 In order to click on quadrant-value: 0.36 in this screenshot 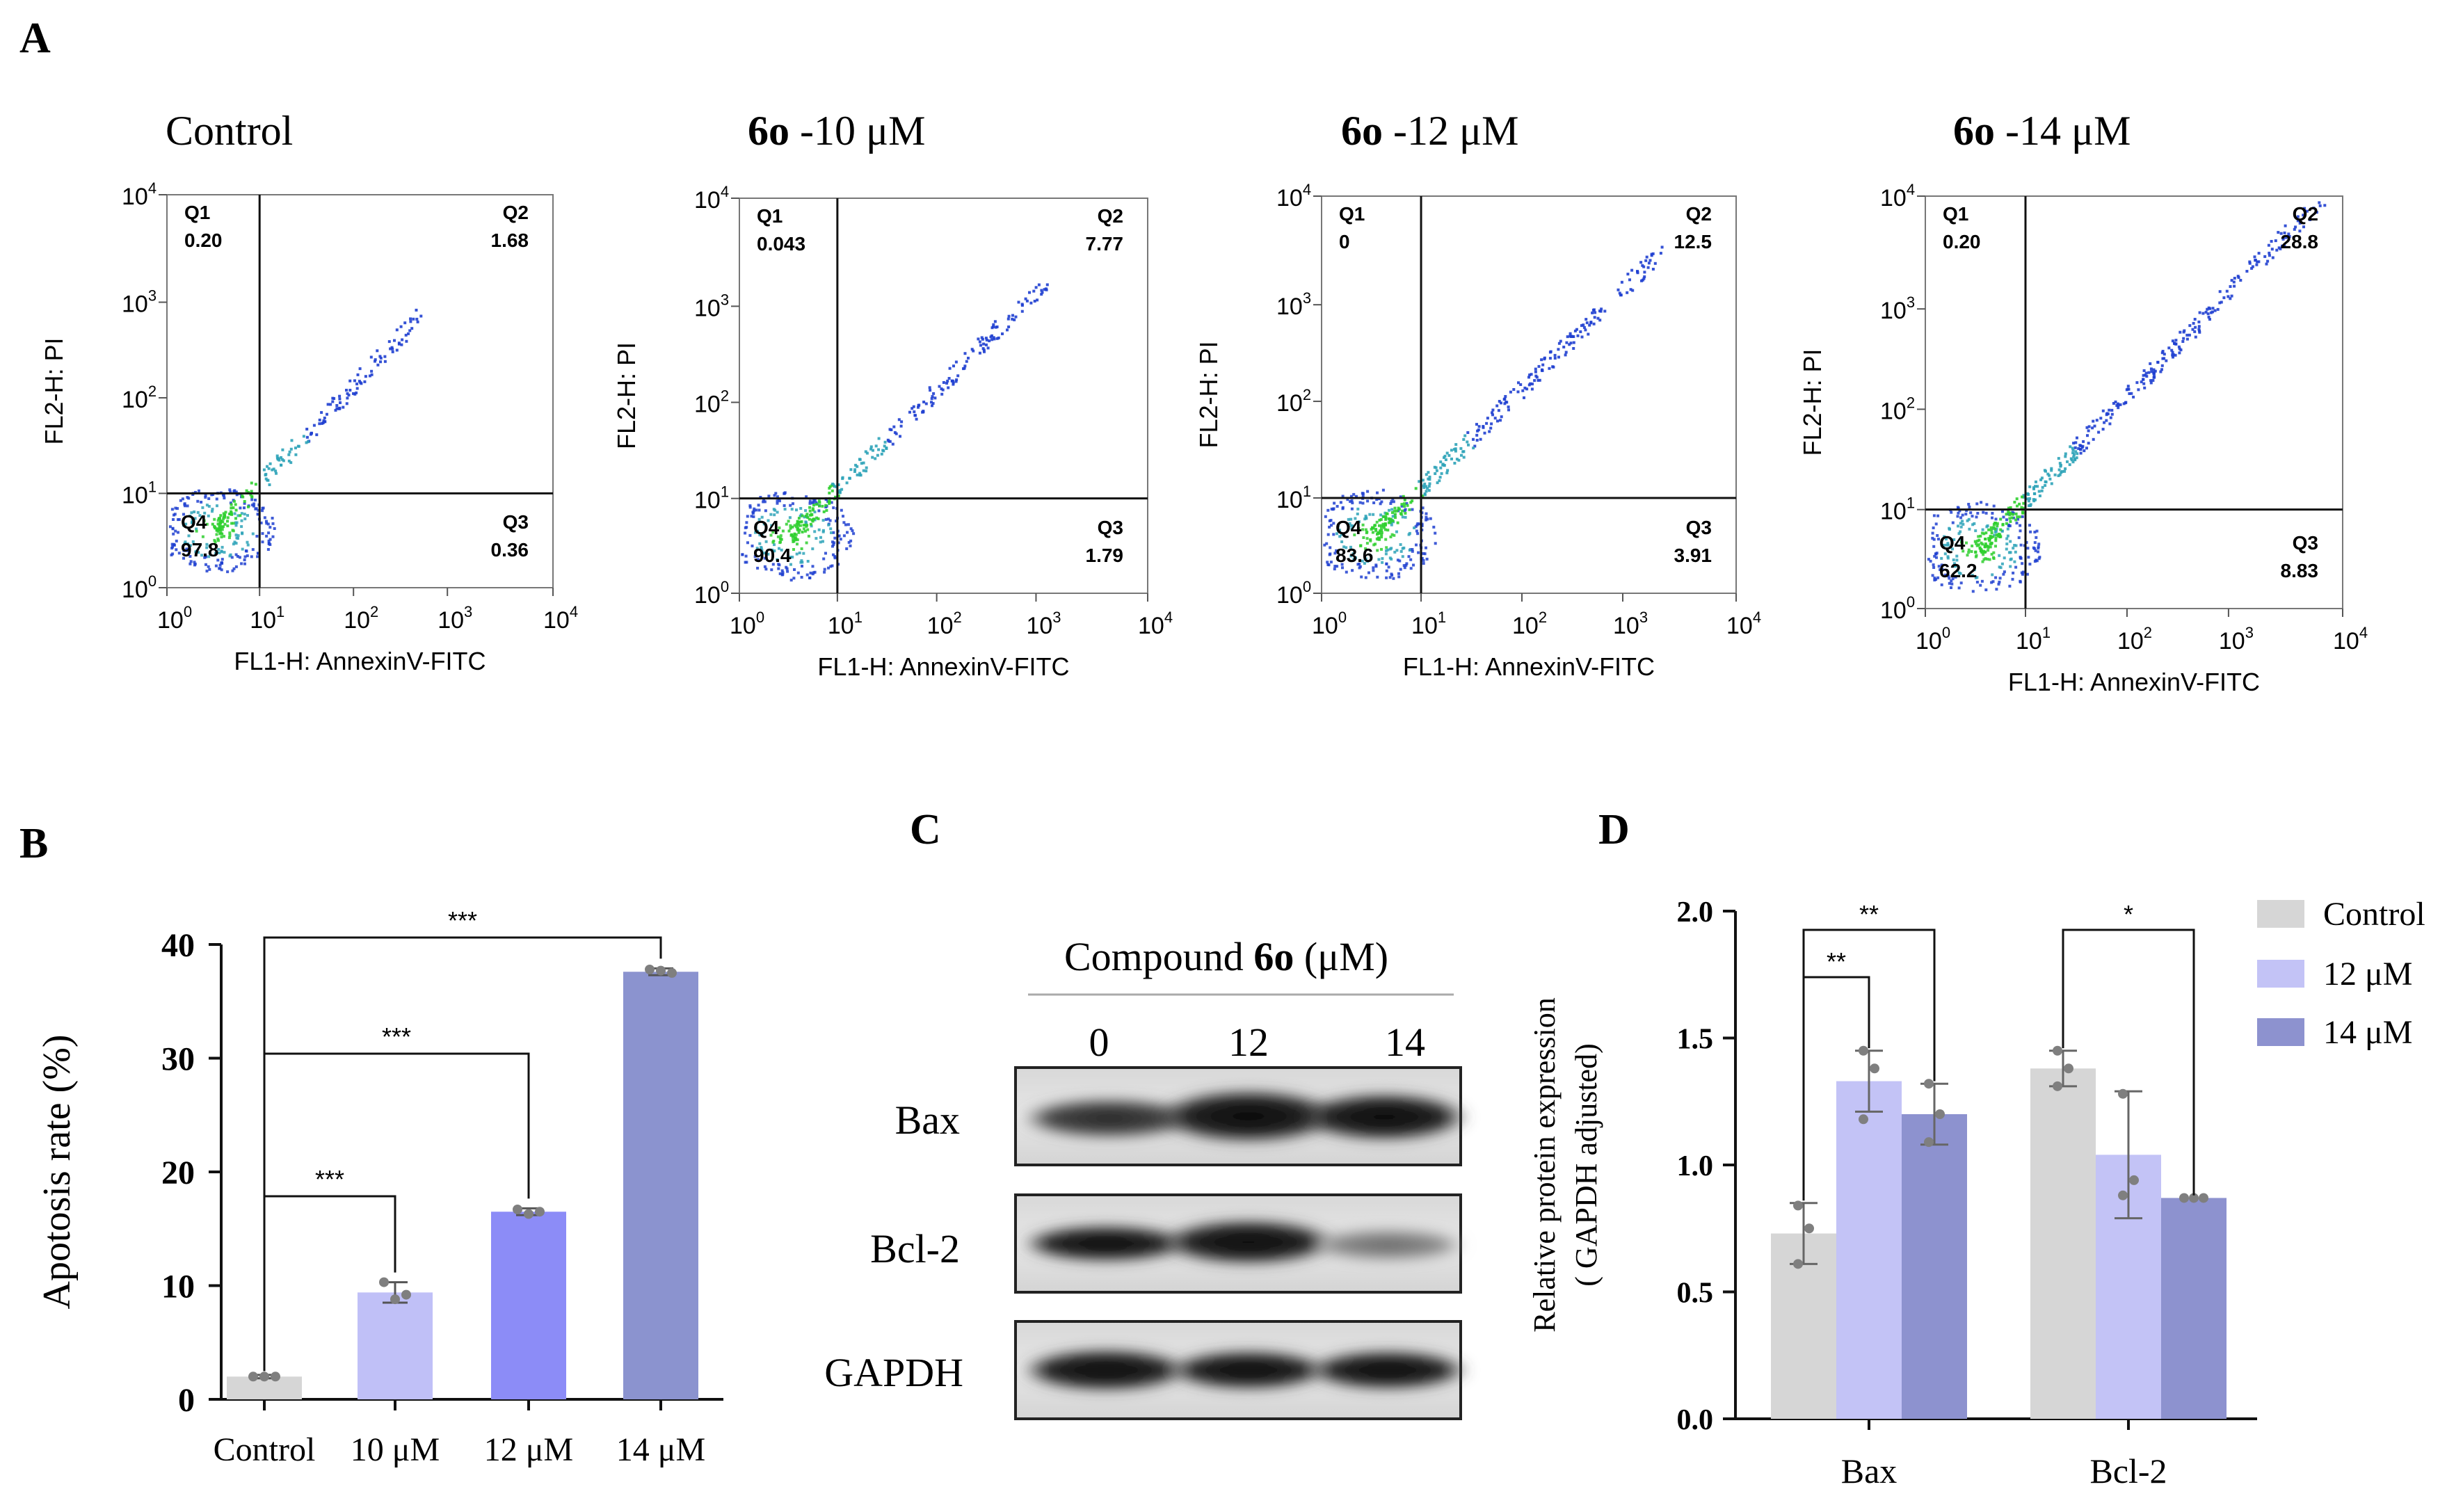, I will do `click(510, 550)`.